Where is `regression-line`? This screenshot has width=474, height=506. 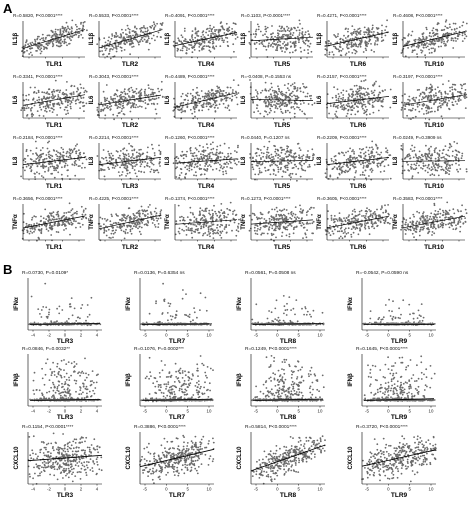 regression-line is located at coordinates (206, 39).